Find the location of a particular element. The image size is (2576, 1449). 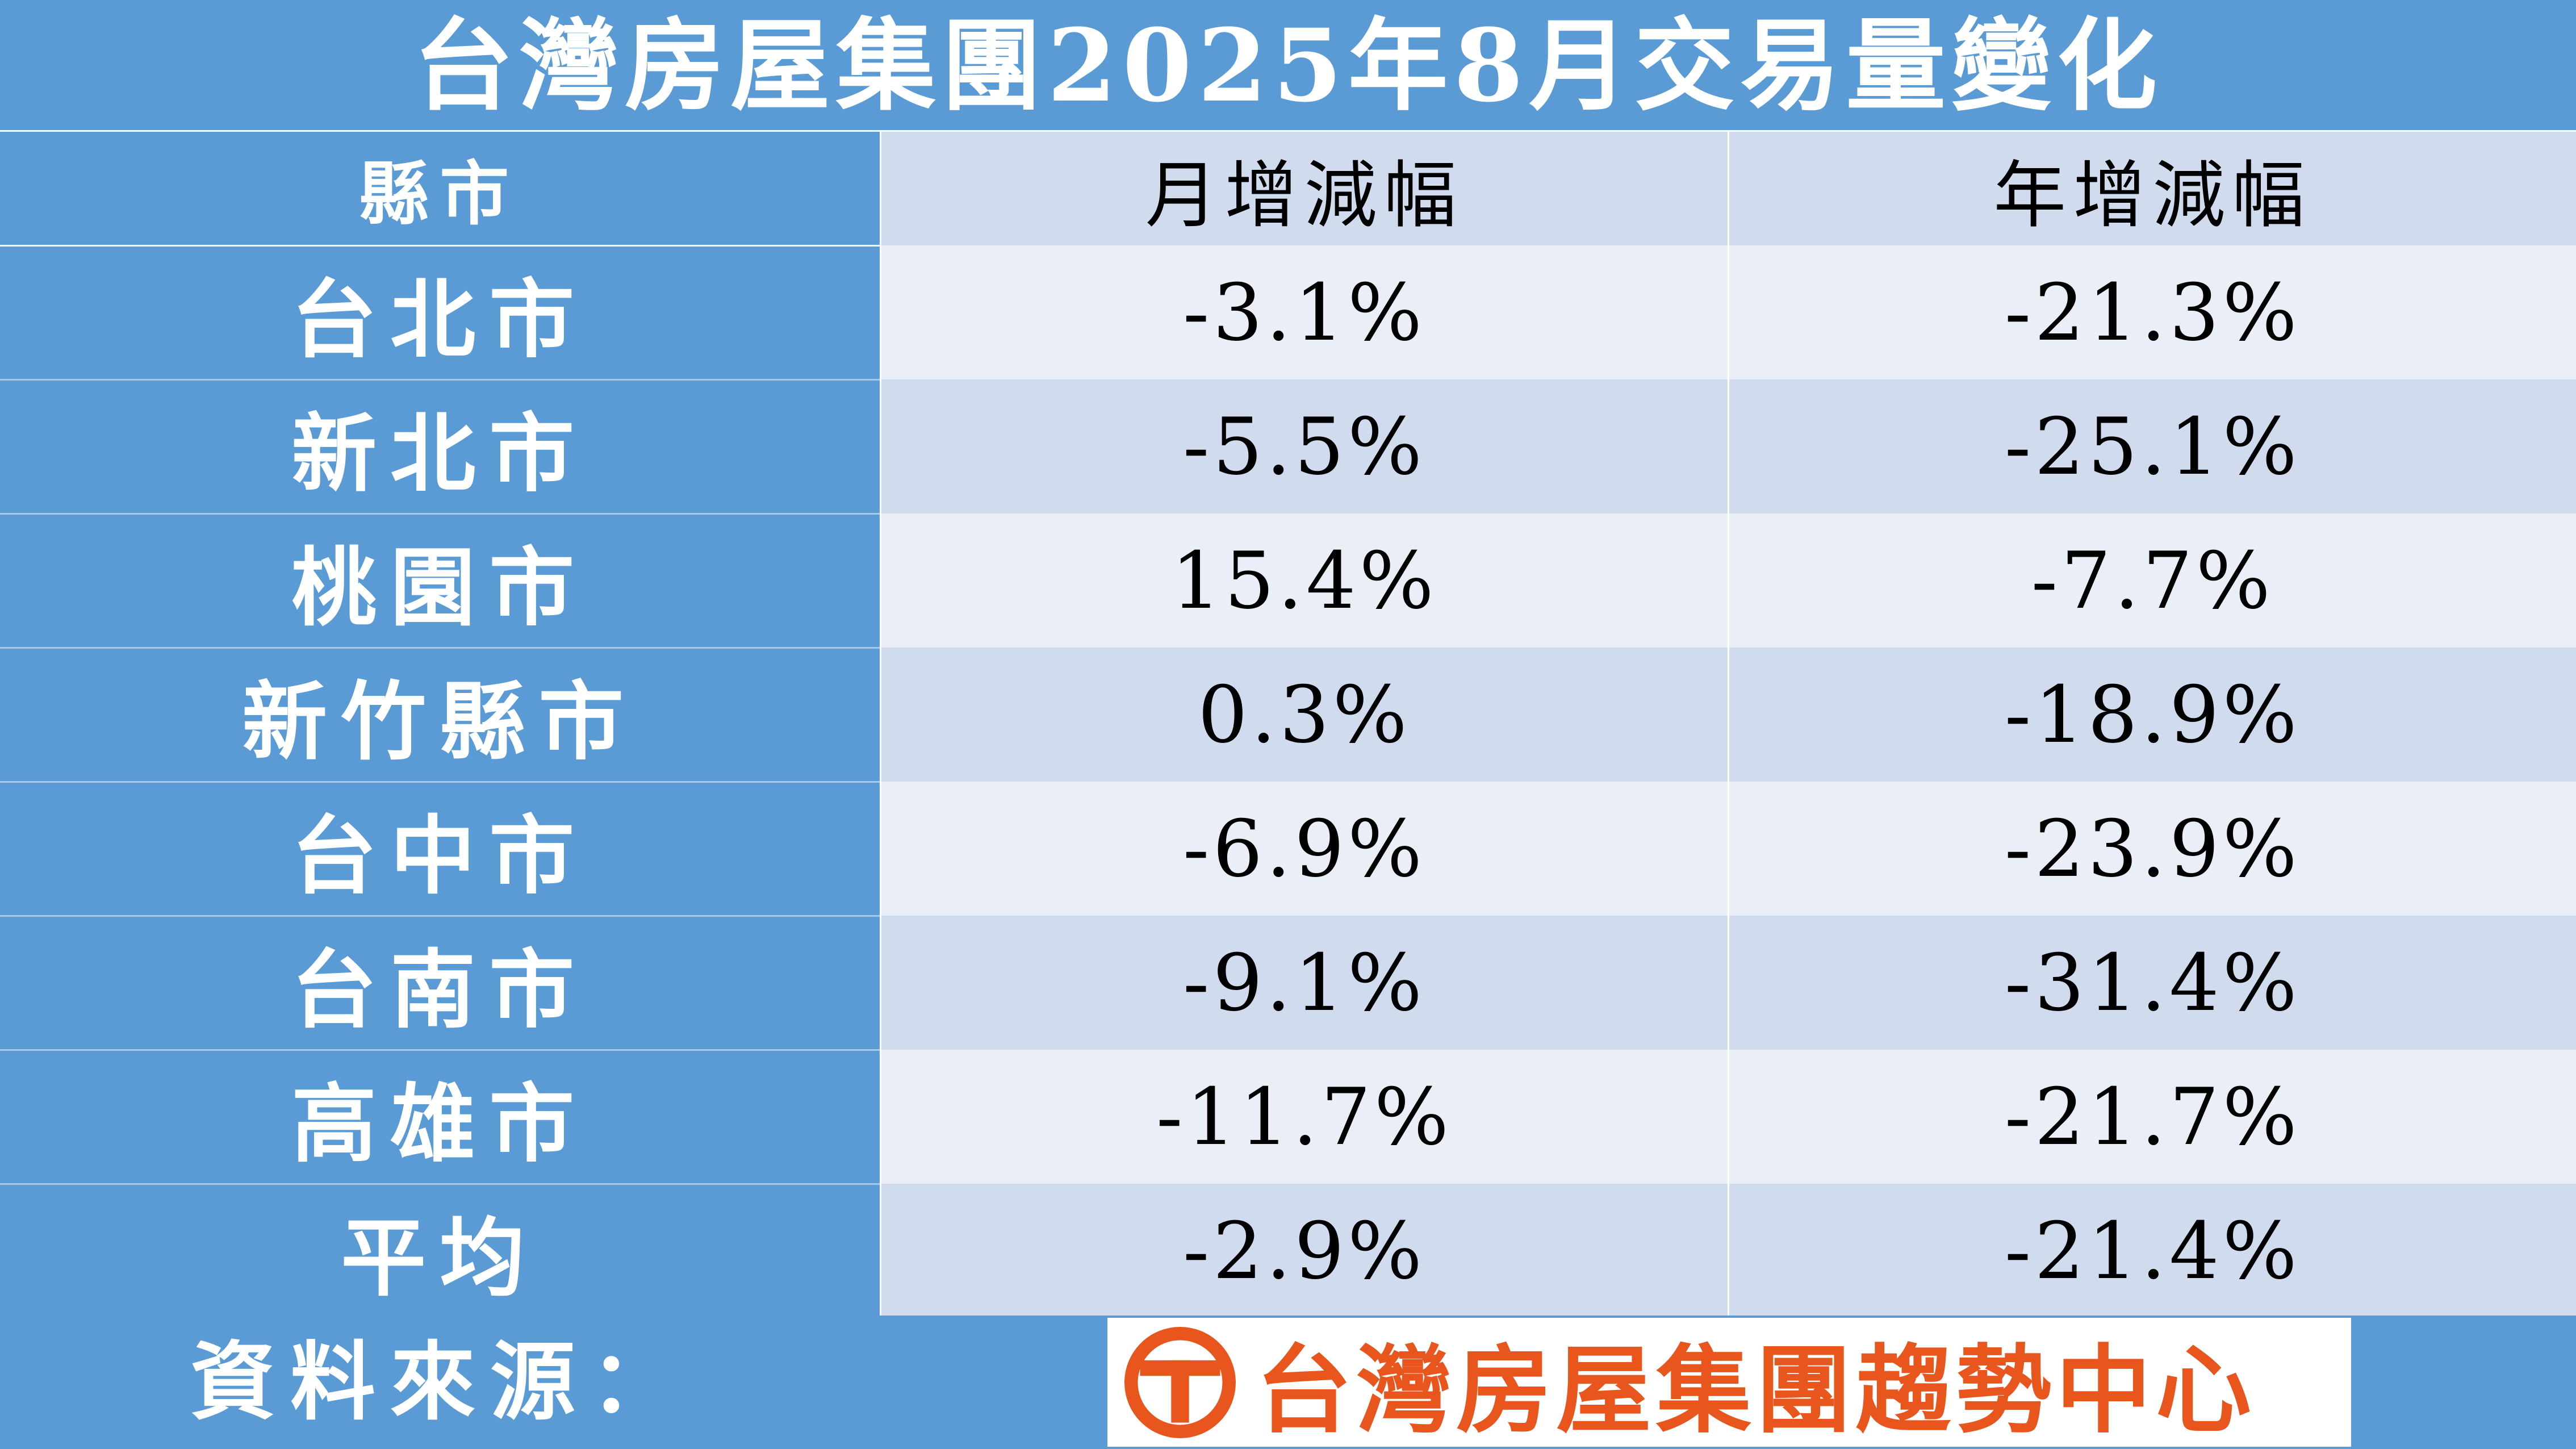

city-cell: 新北市 is located at coordinates (440, 446).